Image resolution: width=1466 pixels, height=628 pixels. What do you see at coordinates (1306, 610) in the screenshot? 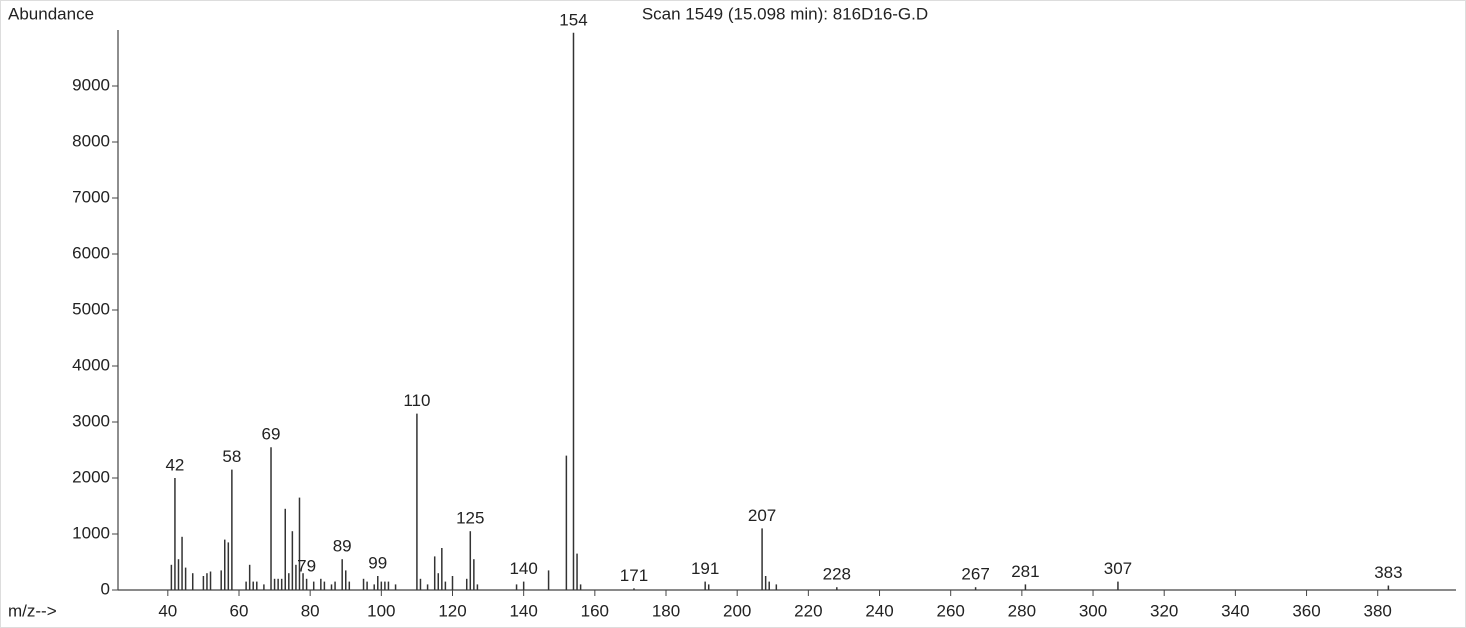
I see `x-tick-label: 360` at bounding box center [1306, 610].